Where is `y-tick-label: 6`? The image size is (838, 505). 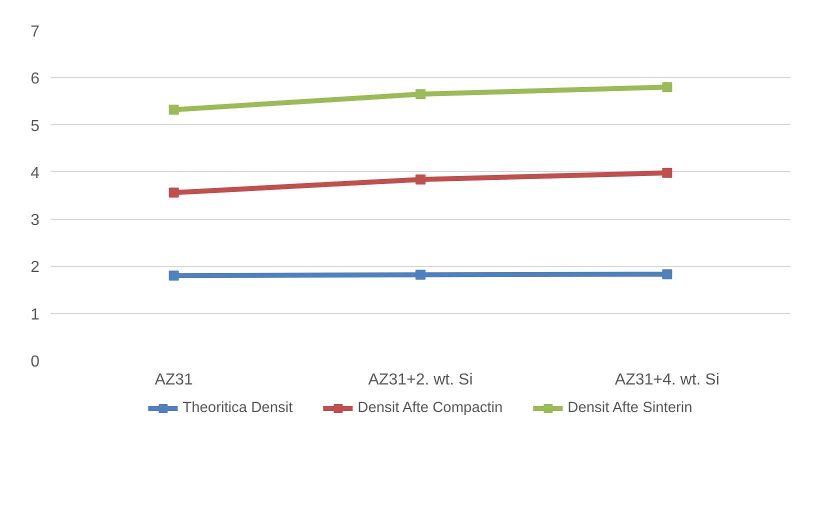 y-tick-label: 6 is located at coordinates (35, 79).